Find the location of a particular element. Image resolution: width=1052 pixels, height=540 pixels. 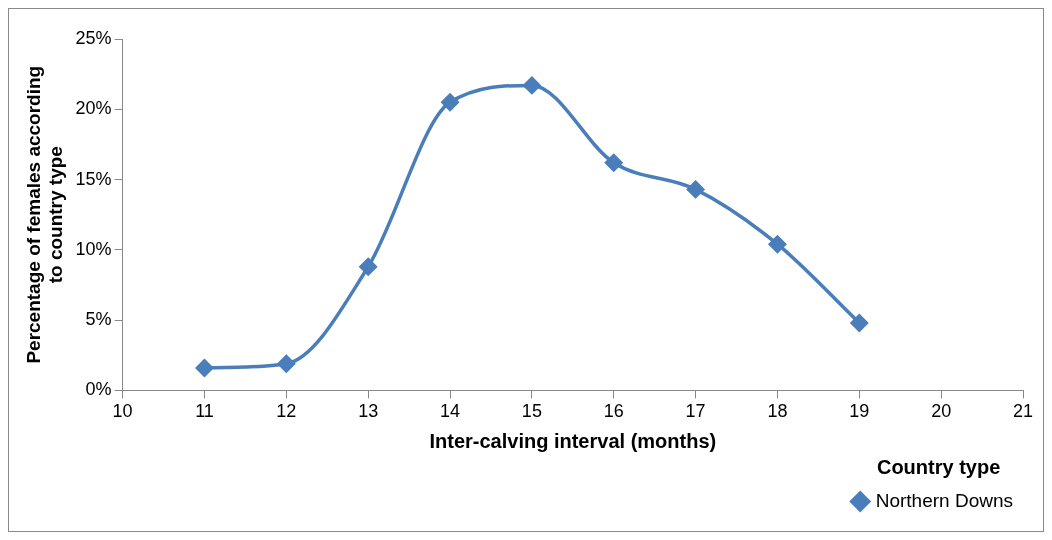

x-tick-label: 14 is located at coordinates (450, 411).